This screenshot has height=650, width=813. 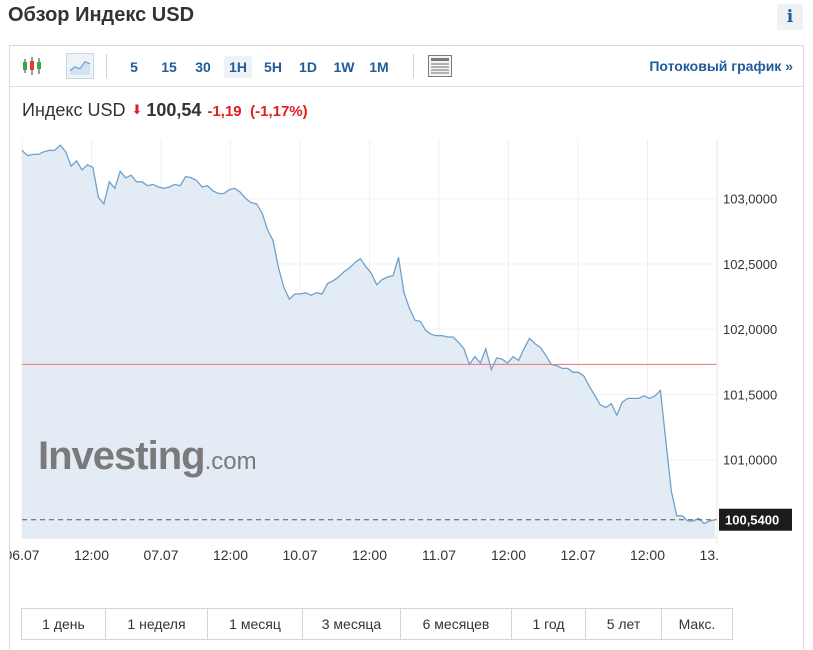 I want to click on timeframe-5: 5, so click(x=134, y=67).